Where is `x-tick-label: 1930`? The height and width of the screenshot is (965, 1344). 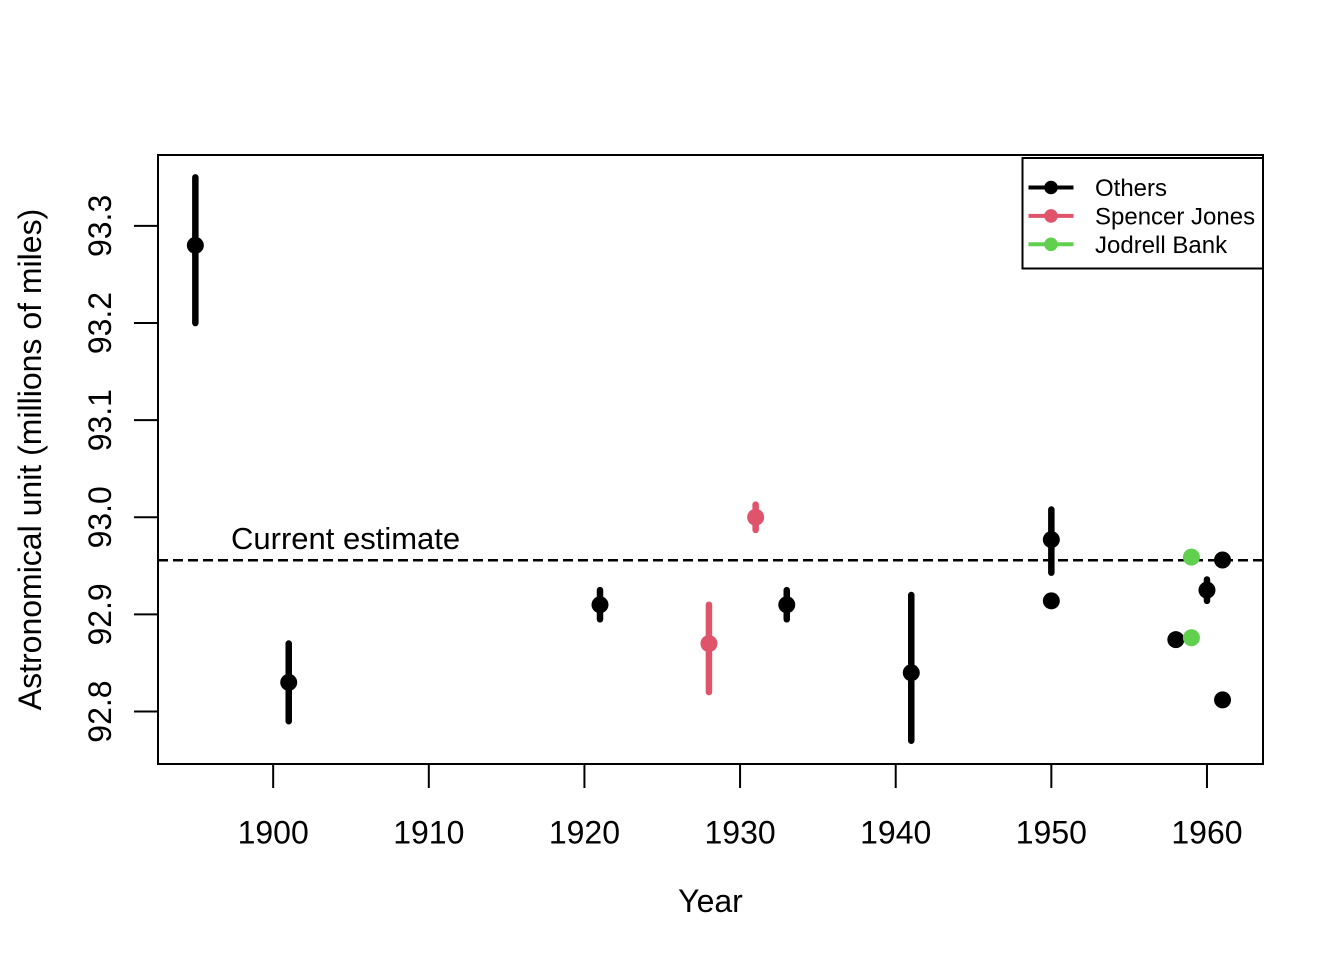
x-tick-label: 1930 is located at coordinates (739, 833).